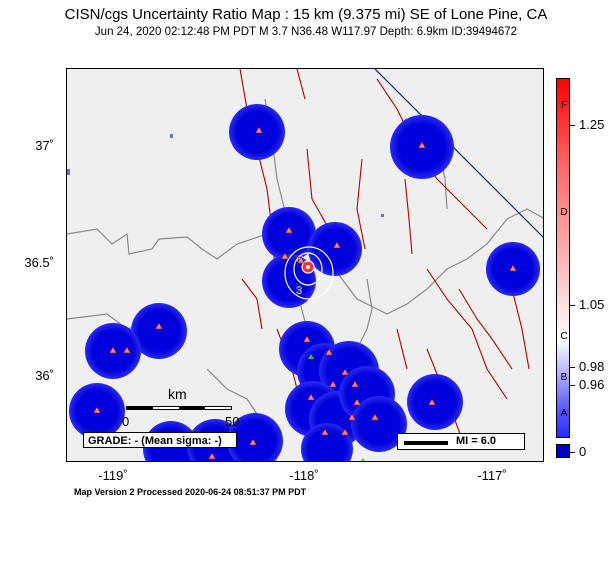  I want to click on state-boundary, so click(458, 153).